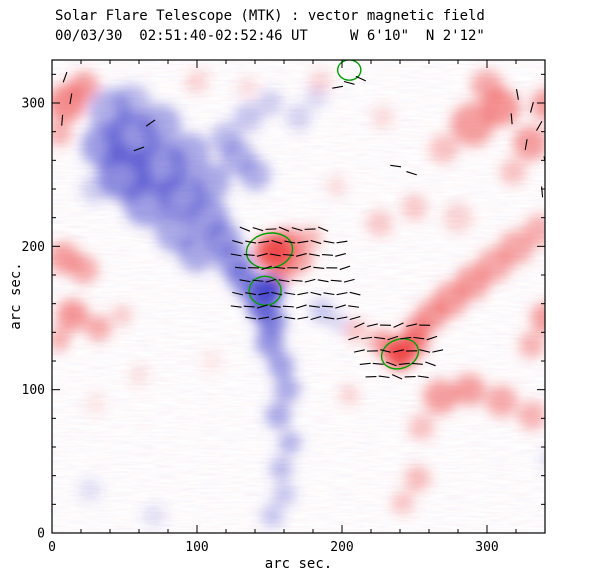  Describe the element at coordinates (196, 547) in the screenshot. I see `x-tick-label: 100` at that location.